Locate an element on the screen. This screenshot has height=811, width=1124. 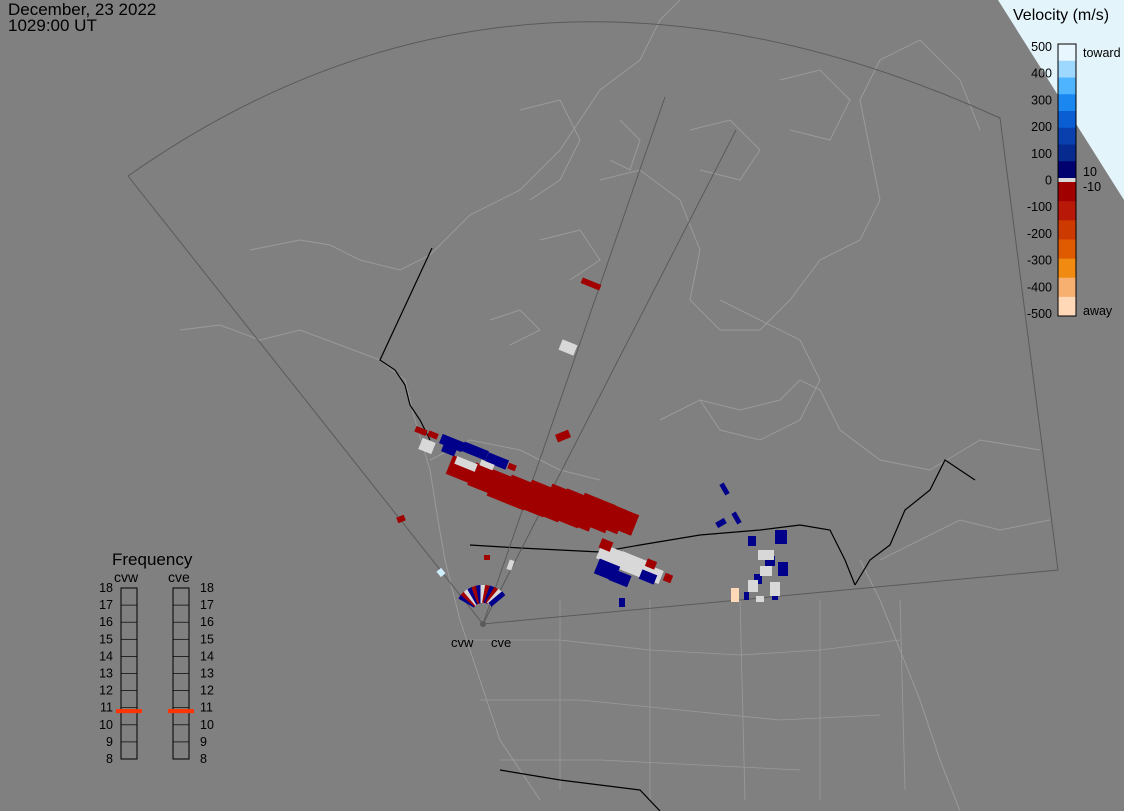
colorbar-segment-zero is located at coordinates (1067, 180).